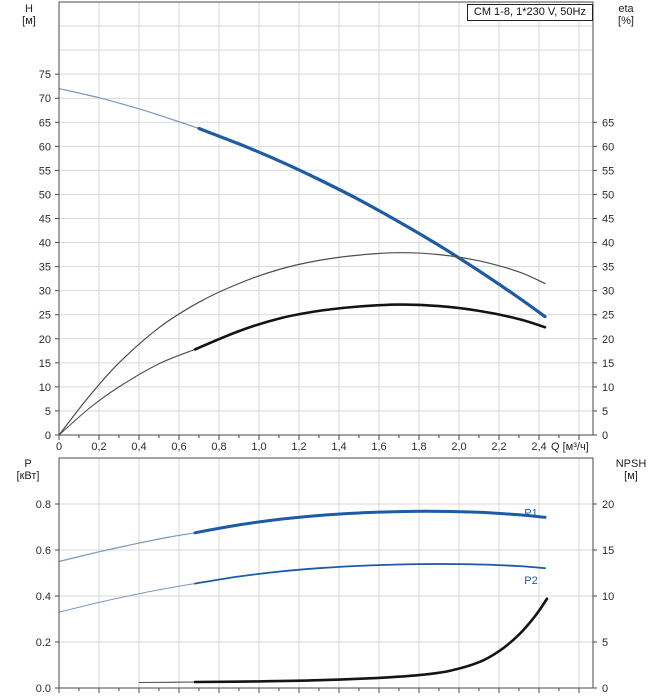 This screenshot has width=658, height=700. Describe the element at coordinates (605, 689) in the screenshot. I see `power_npsh-yright-tick-label: 0` at that location.